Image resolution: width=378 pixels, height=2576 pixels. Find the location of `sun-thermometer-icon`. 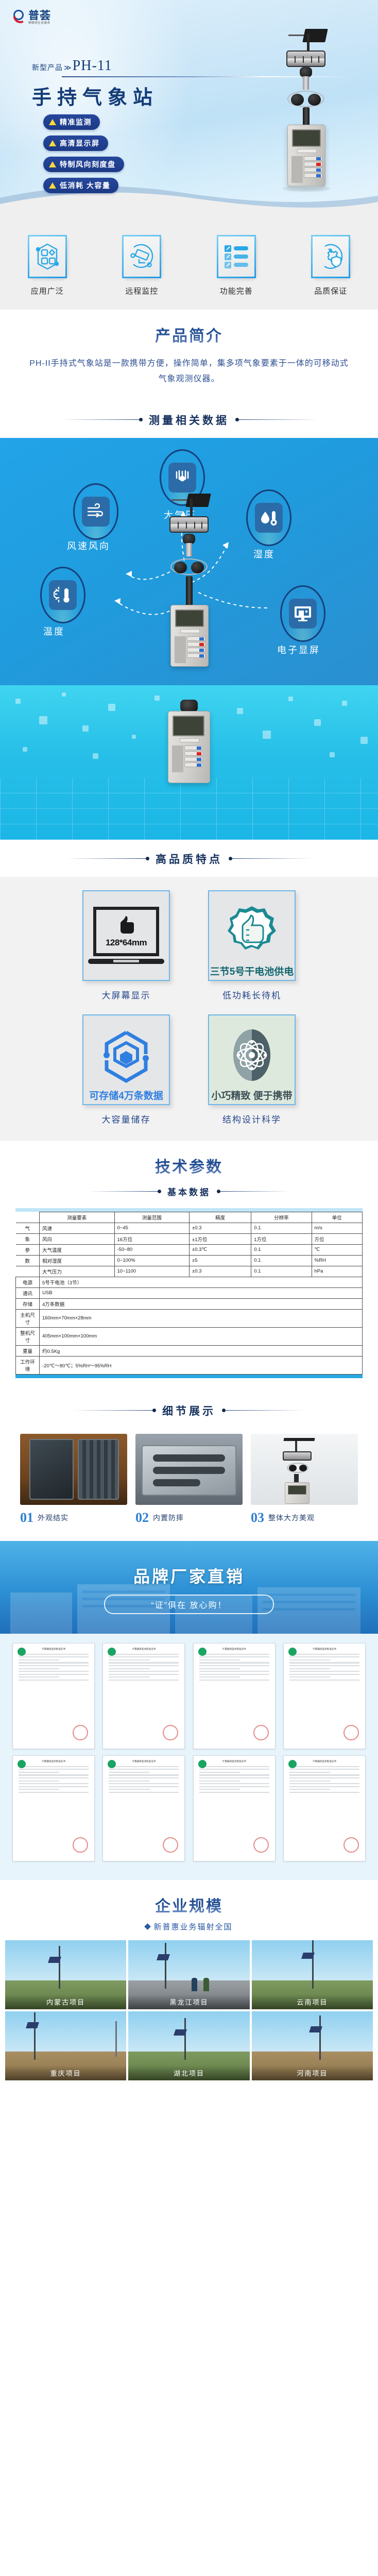

sun-thermometer-icon is located at coordinates (63, 595).